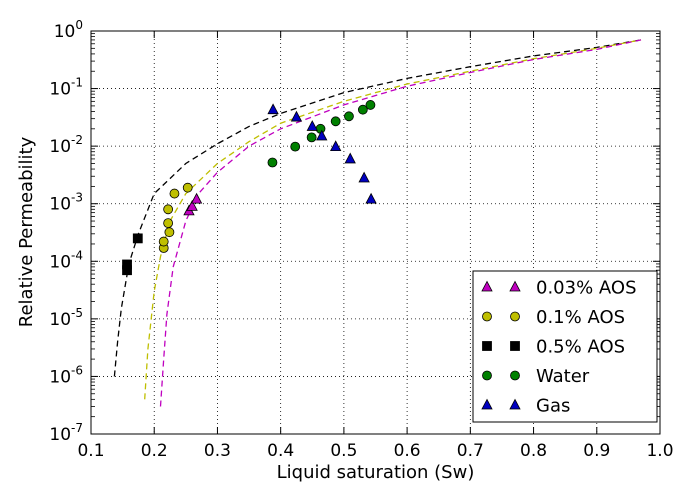 The image size is (700, 500). What do you see at coordinates (66, 375) in the screenshot?
I see `y-tick-label: 10⁻⁶` at bounding box center [66, 375].